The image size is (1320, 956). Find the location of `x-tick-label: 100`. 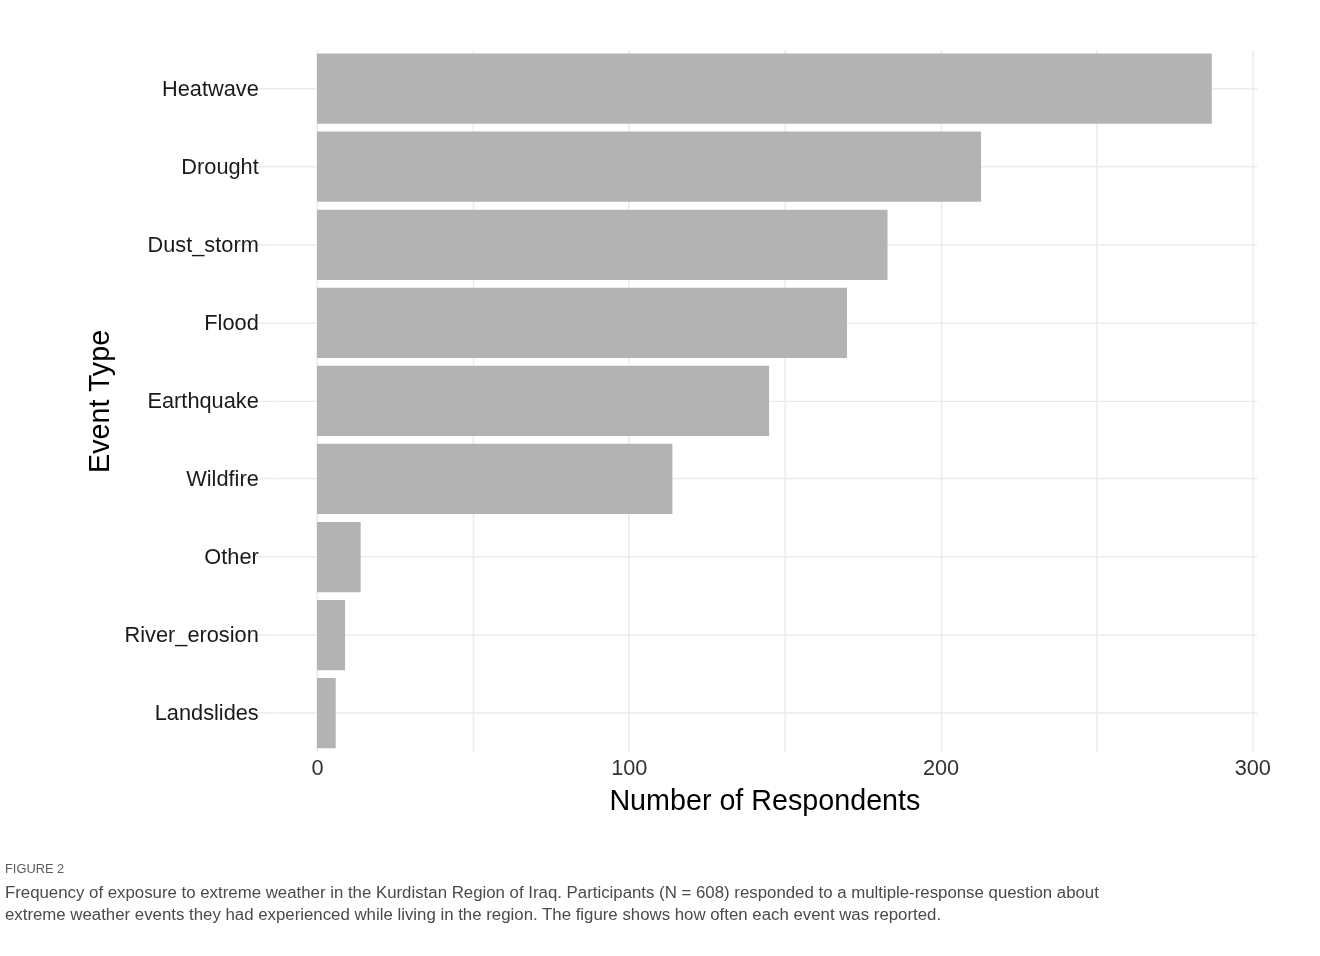

x-tick-label: 100 is located at coordinates (629, 768).